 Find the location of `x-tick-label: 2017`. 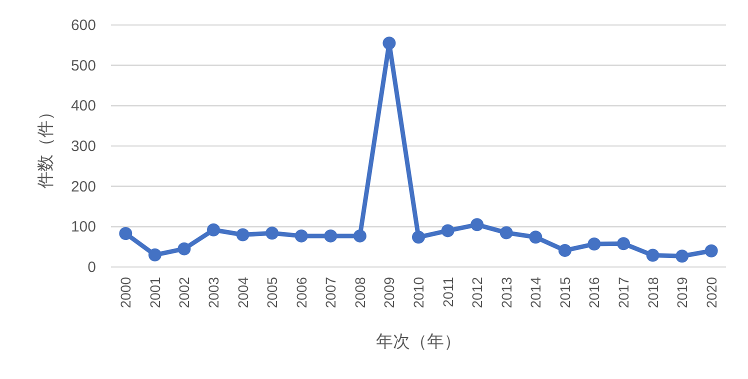

x-tick-label: 2017 is located at coordinates (624, 292).